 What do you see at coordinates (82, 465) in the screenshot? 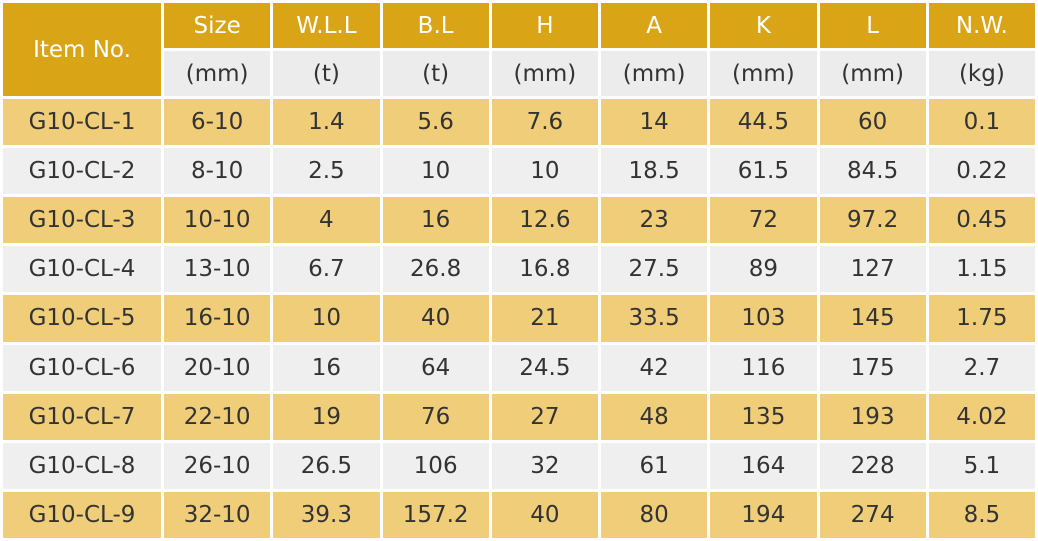
I see `item-no: G10-CL-8` at bounding box center [82, 465].